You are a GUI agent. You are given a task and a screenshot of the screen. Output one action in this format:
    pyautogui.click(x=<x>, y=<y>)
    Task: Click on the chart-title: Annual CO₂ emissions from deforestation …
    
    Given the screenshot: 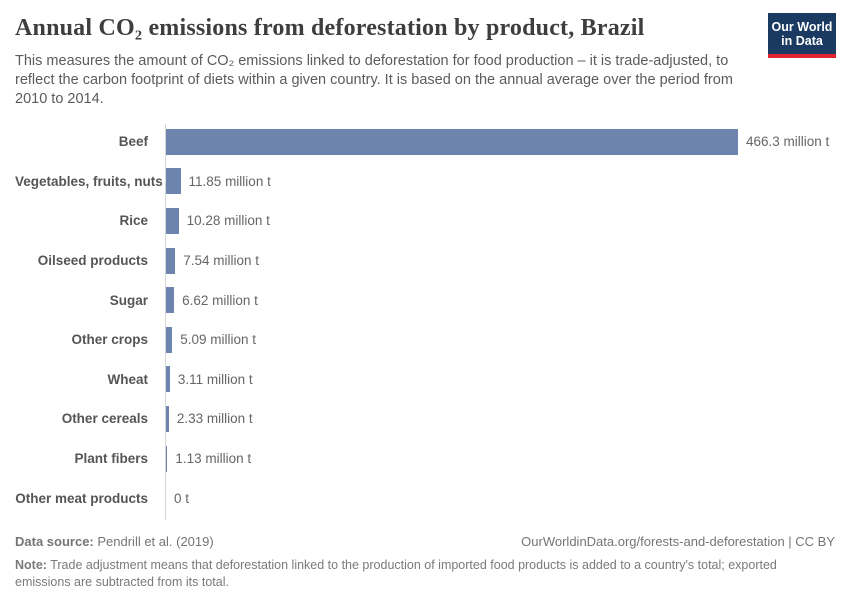 What is the action you would take?
    pyautogui.click(x=330, y=28)
    